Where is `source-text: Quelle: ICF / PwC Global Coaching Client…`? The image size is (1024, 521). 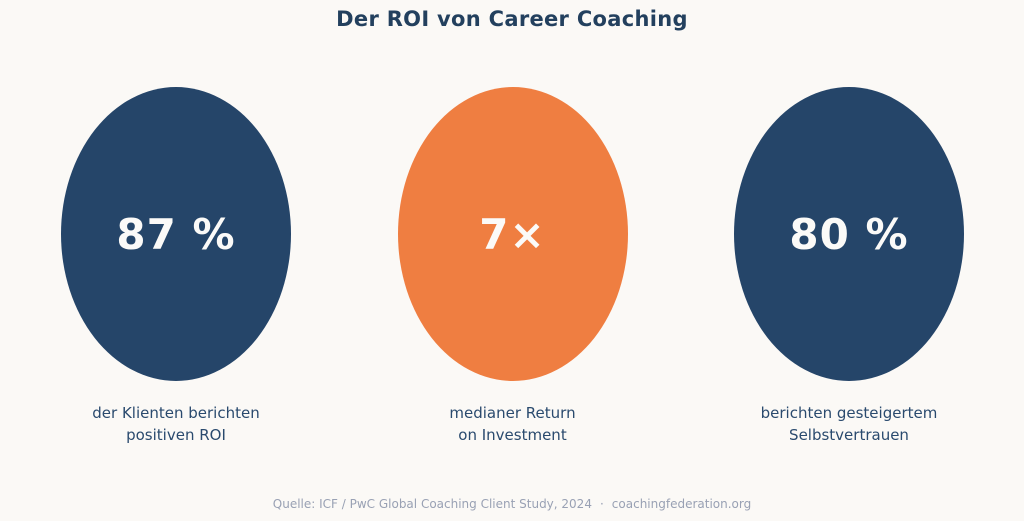
source-text: Quelle: ICF / PwC Global Coaching Client… is located at coordinates (432, 504).